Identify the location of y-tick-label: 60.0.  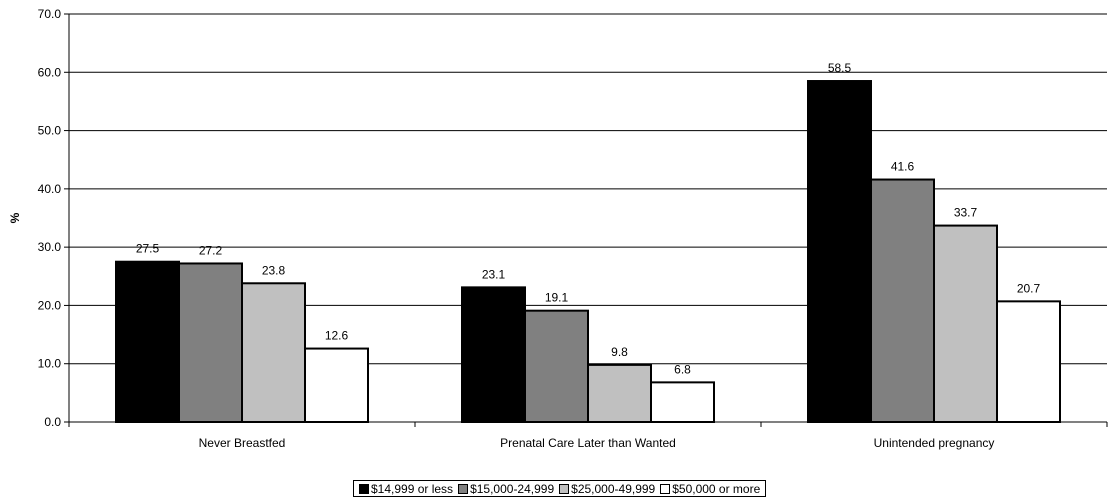
(50, 72).